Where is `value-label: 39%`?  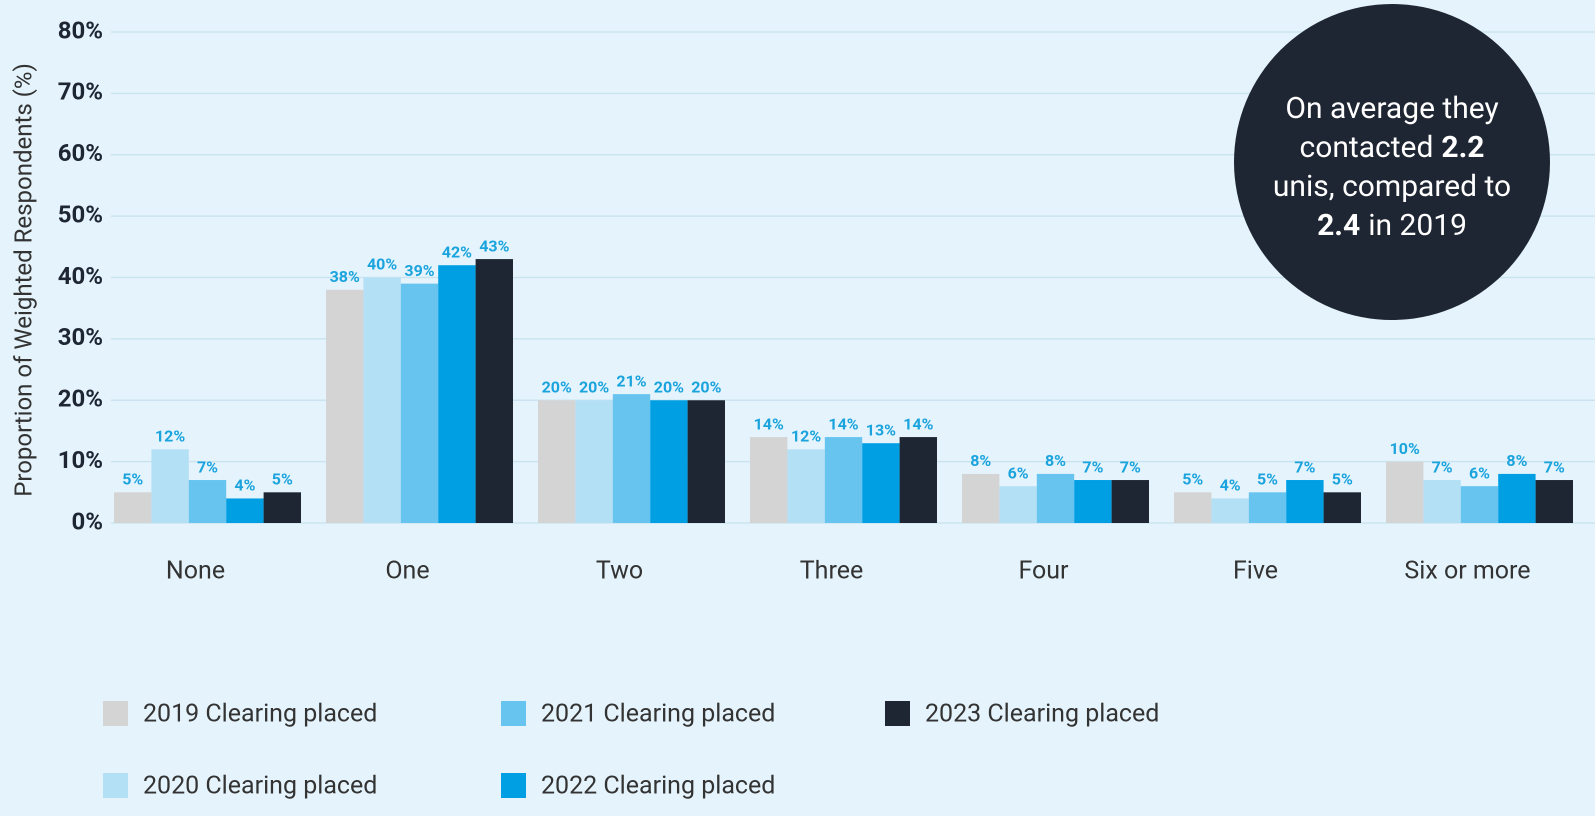 value-label: 39% is located at coordinates (419, 270).